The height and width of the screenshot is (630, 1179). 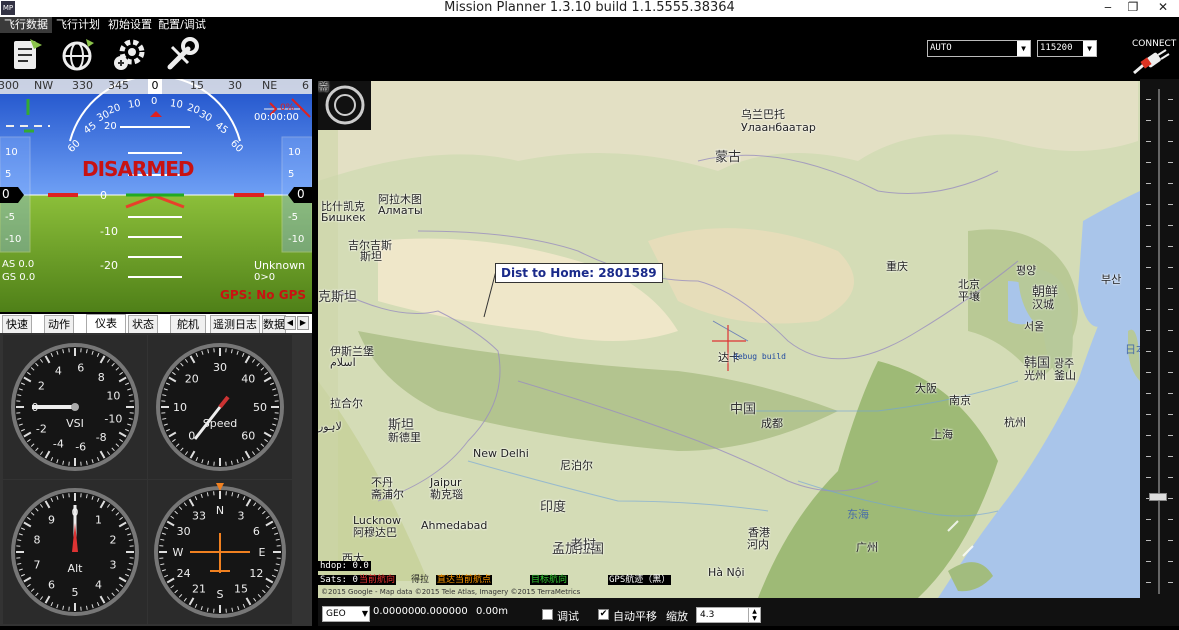 I want to click on altitude-scale-left-label: -5, so click(x=10, y=217).